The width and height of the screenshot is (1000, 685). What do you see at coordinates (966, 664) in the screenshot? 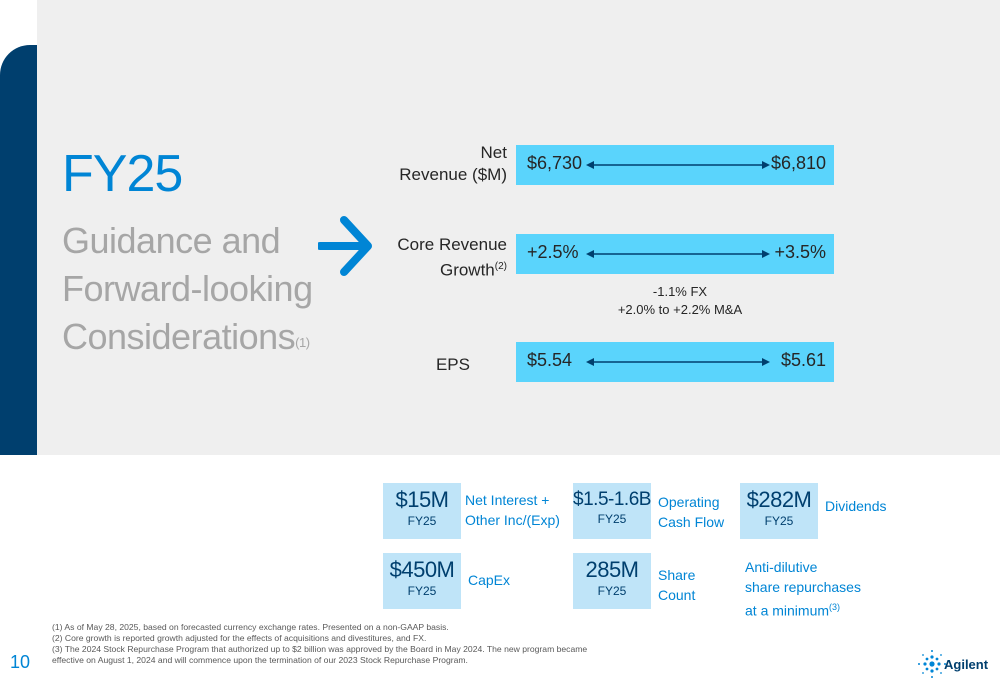
I see `company-logo-text: Agilent` at bounding box center [966, 664].